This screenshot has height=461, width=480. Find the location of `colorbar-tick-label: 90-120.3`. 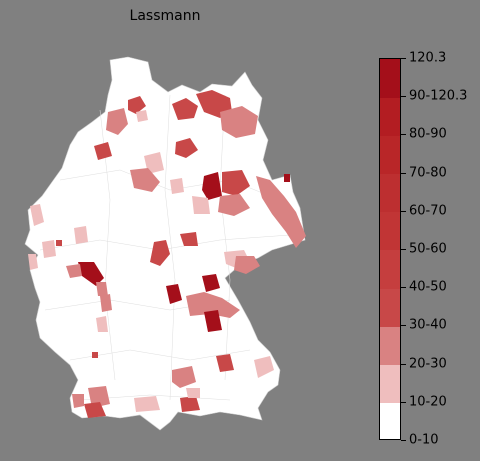

colorbar-tick-label: 90-120.3 is located at coordinates (438, 96).